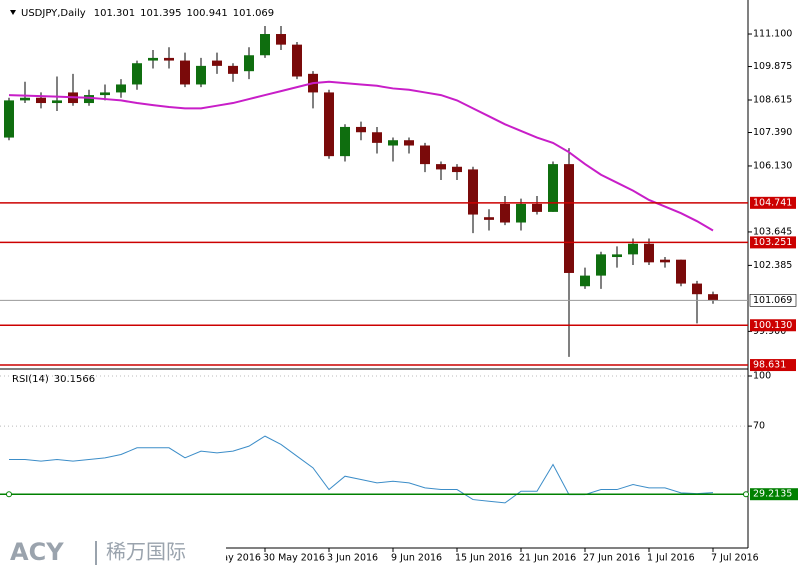 The height and width of the screenshot is (574, 803). Describe the element at coordinates (547, 558) in the screenshot. I see `x-tick-label: 21 Jun 2016` at that location.